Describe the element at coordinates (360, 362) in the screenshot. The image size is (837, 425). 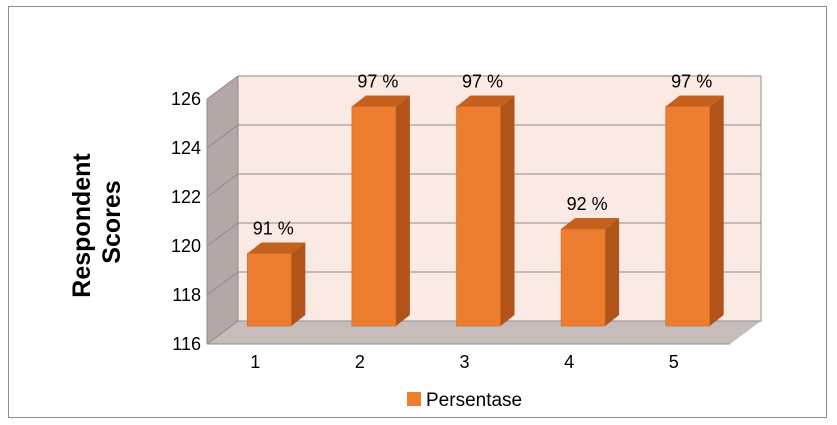
I see `x-tick-label: 2` at that location.